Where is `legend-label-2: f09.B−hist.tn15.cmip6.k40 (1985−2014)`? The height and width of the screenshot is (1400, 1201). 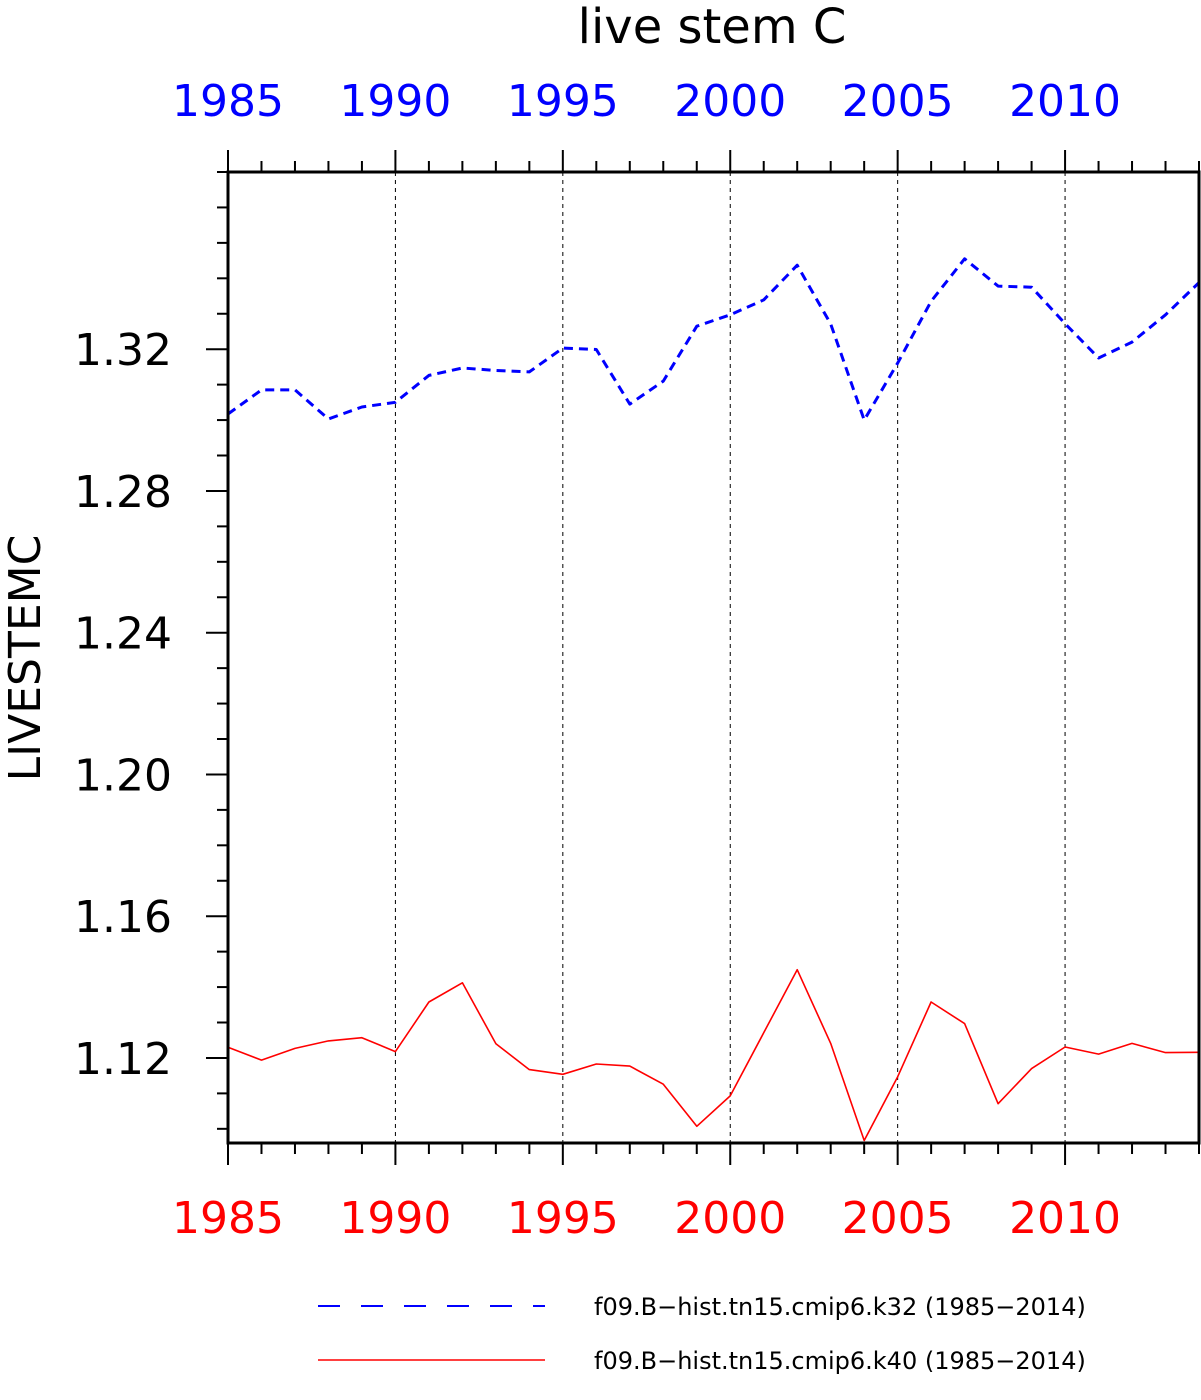
legend-label-2: f09.B−hist.tn15.cmip6.k40 (1985−2014) is located at coordinates (840, 1361).